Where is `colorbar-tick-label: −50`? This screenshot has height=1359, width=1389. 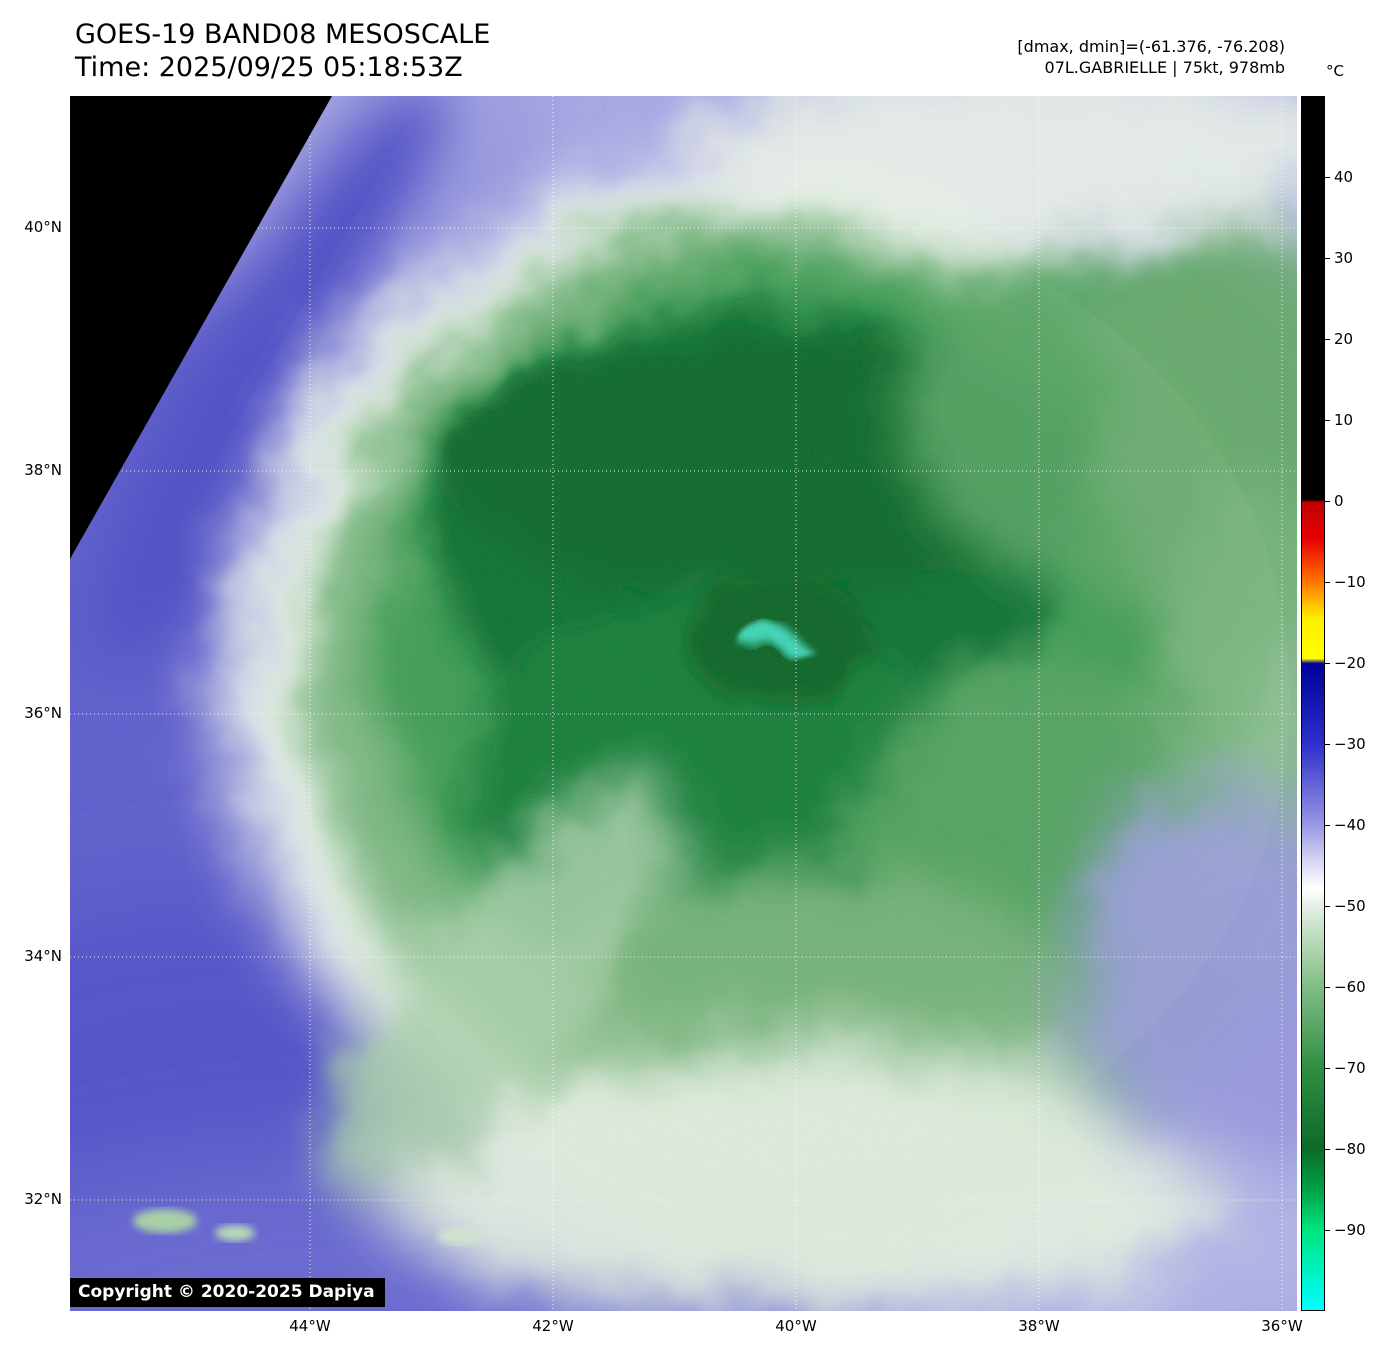 colorbar-tick-label: −50 is located at coordinates (1350, 906).